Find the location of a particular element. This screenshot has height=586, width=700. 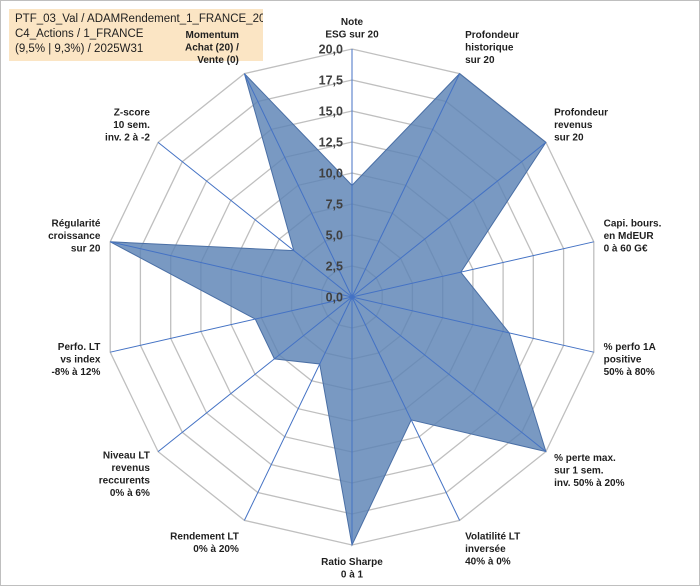

axis-label: % perte max. sur 1 sem. inv. 50% à 20% is located at coordinates (589, 471).